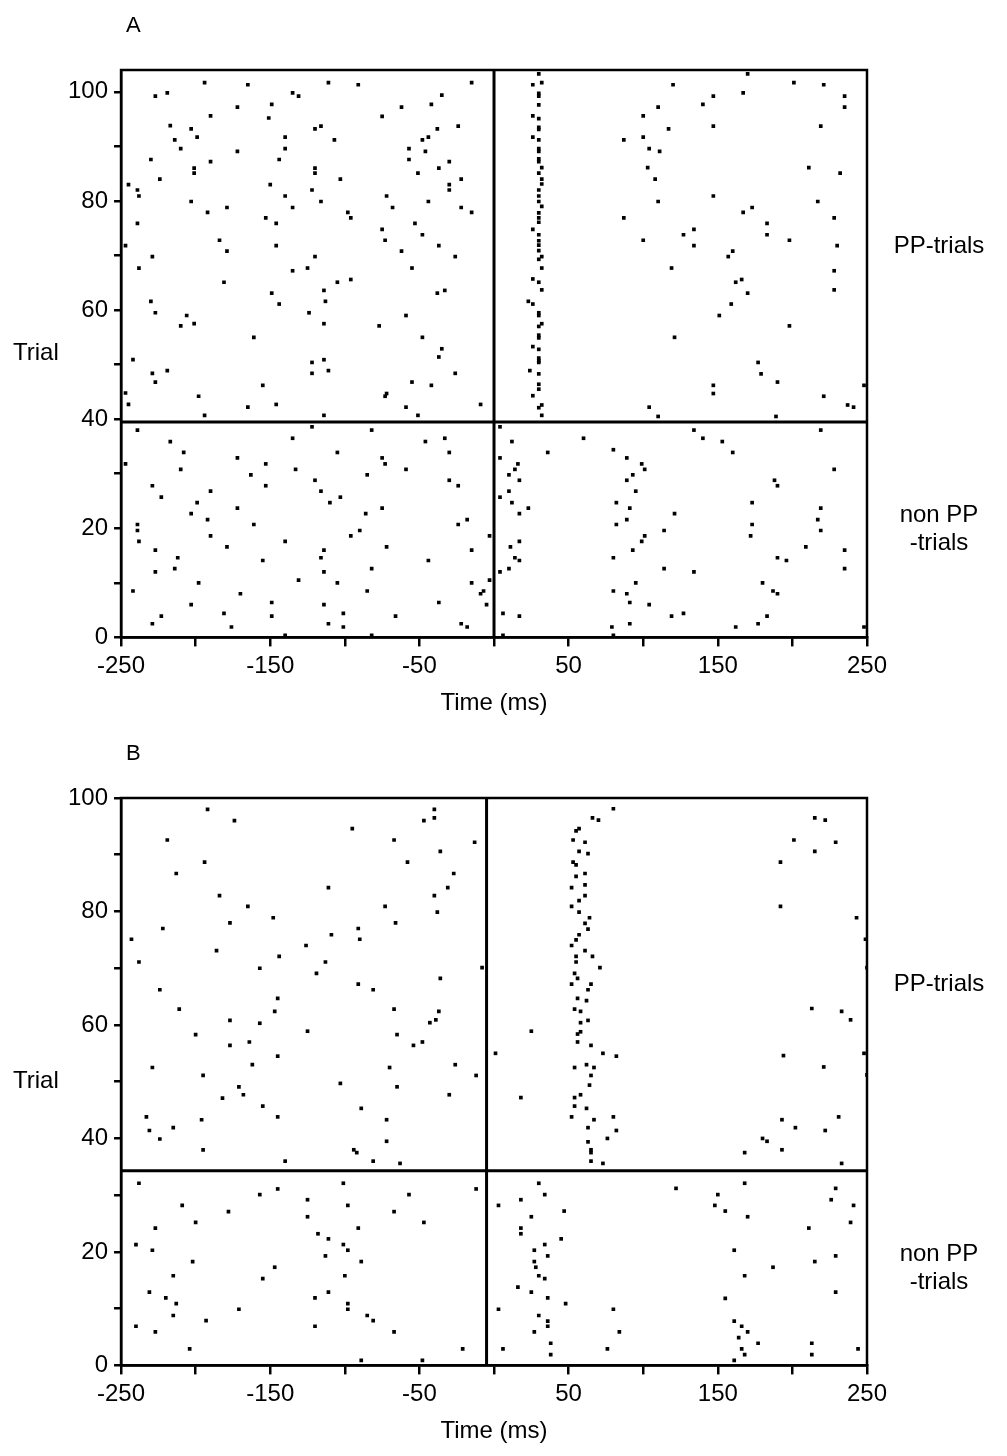  I want to click on y-tick-label: 20, so click(95, 1250).